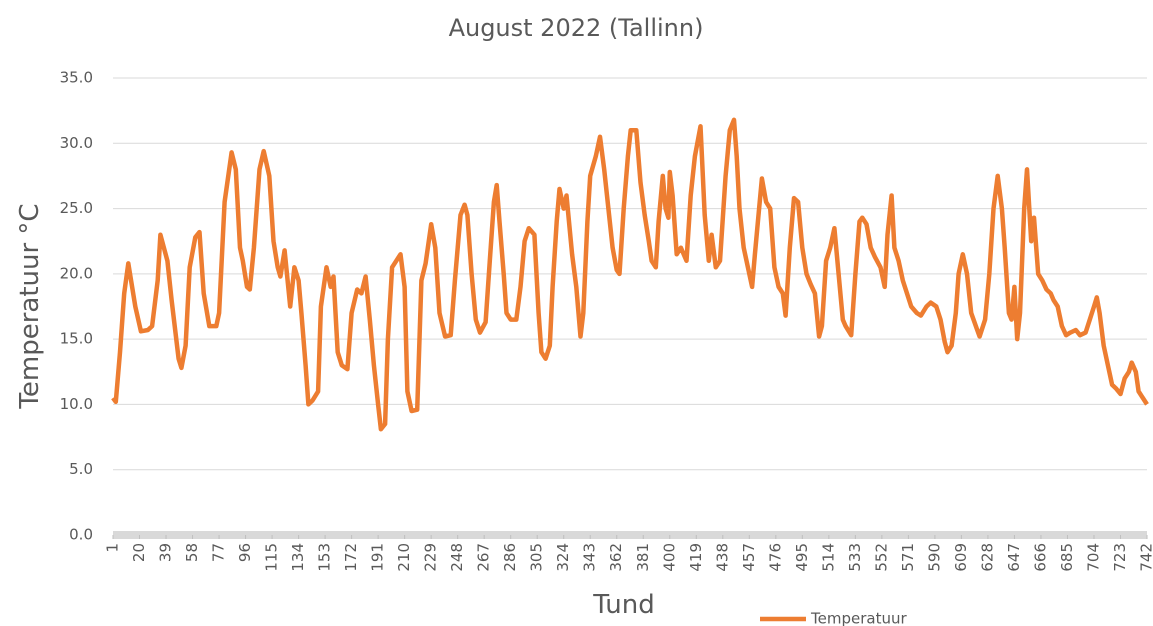 The image size is (1153, 626). Describe the element at coordinates (576, 28) in the screenshot. I see `chart-title: August 2022 (Tallinn)` at that location.